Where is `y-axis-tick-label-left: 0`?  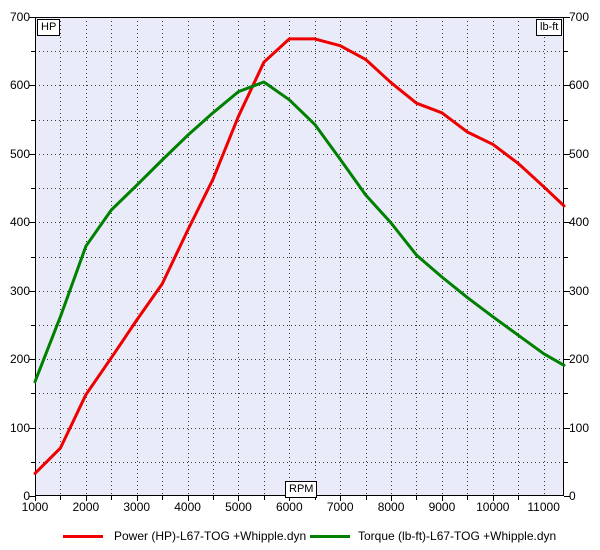
y-axis-tick-label-left: 0 is located at coordinates (26, 496).